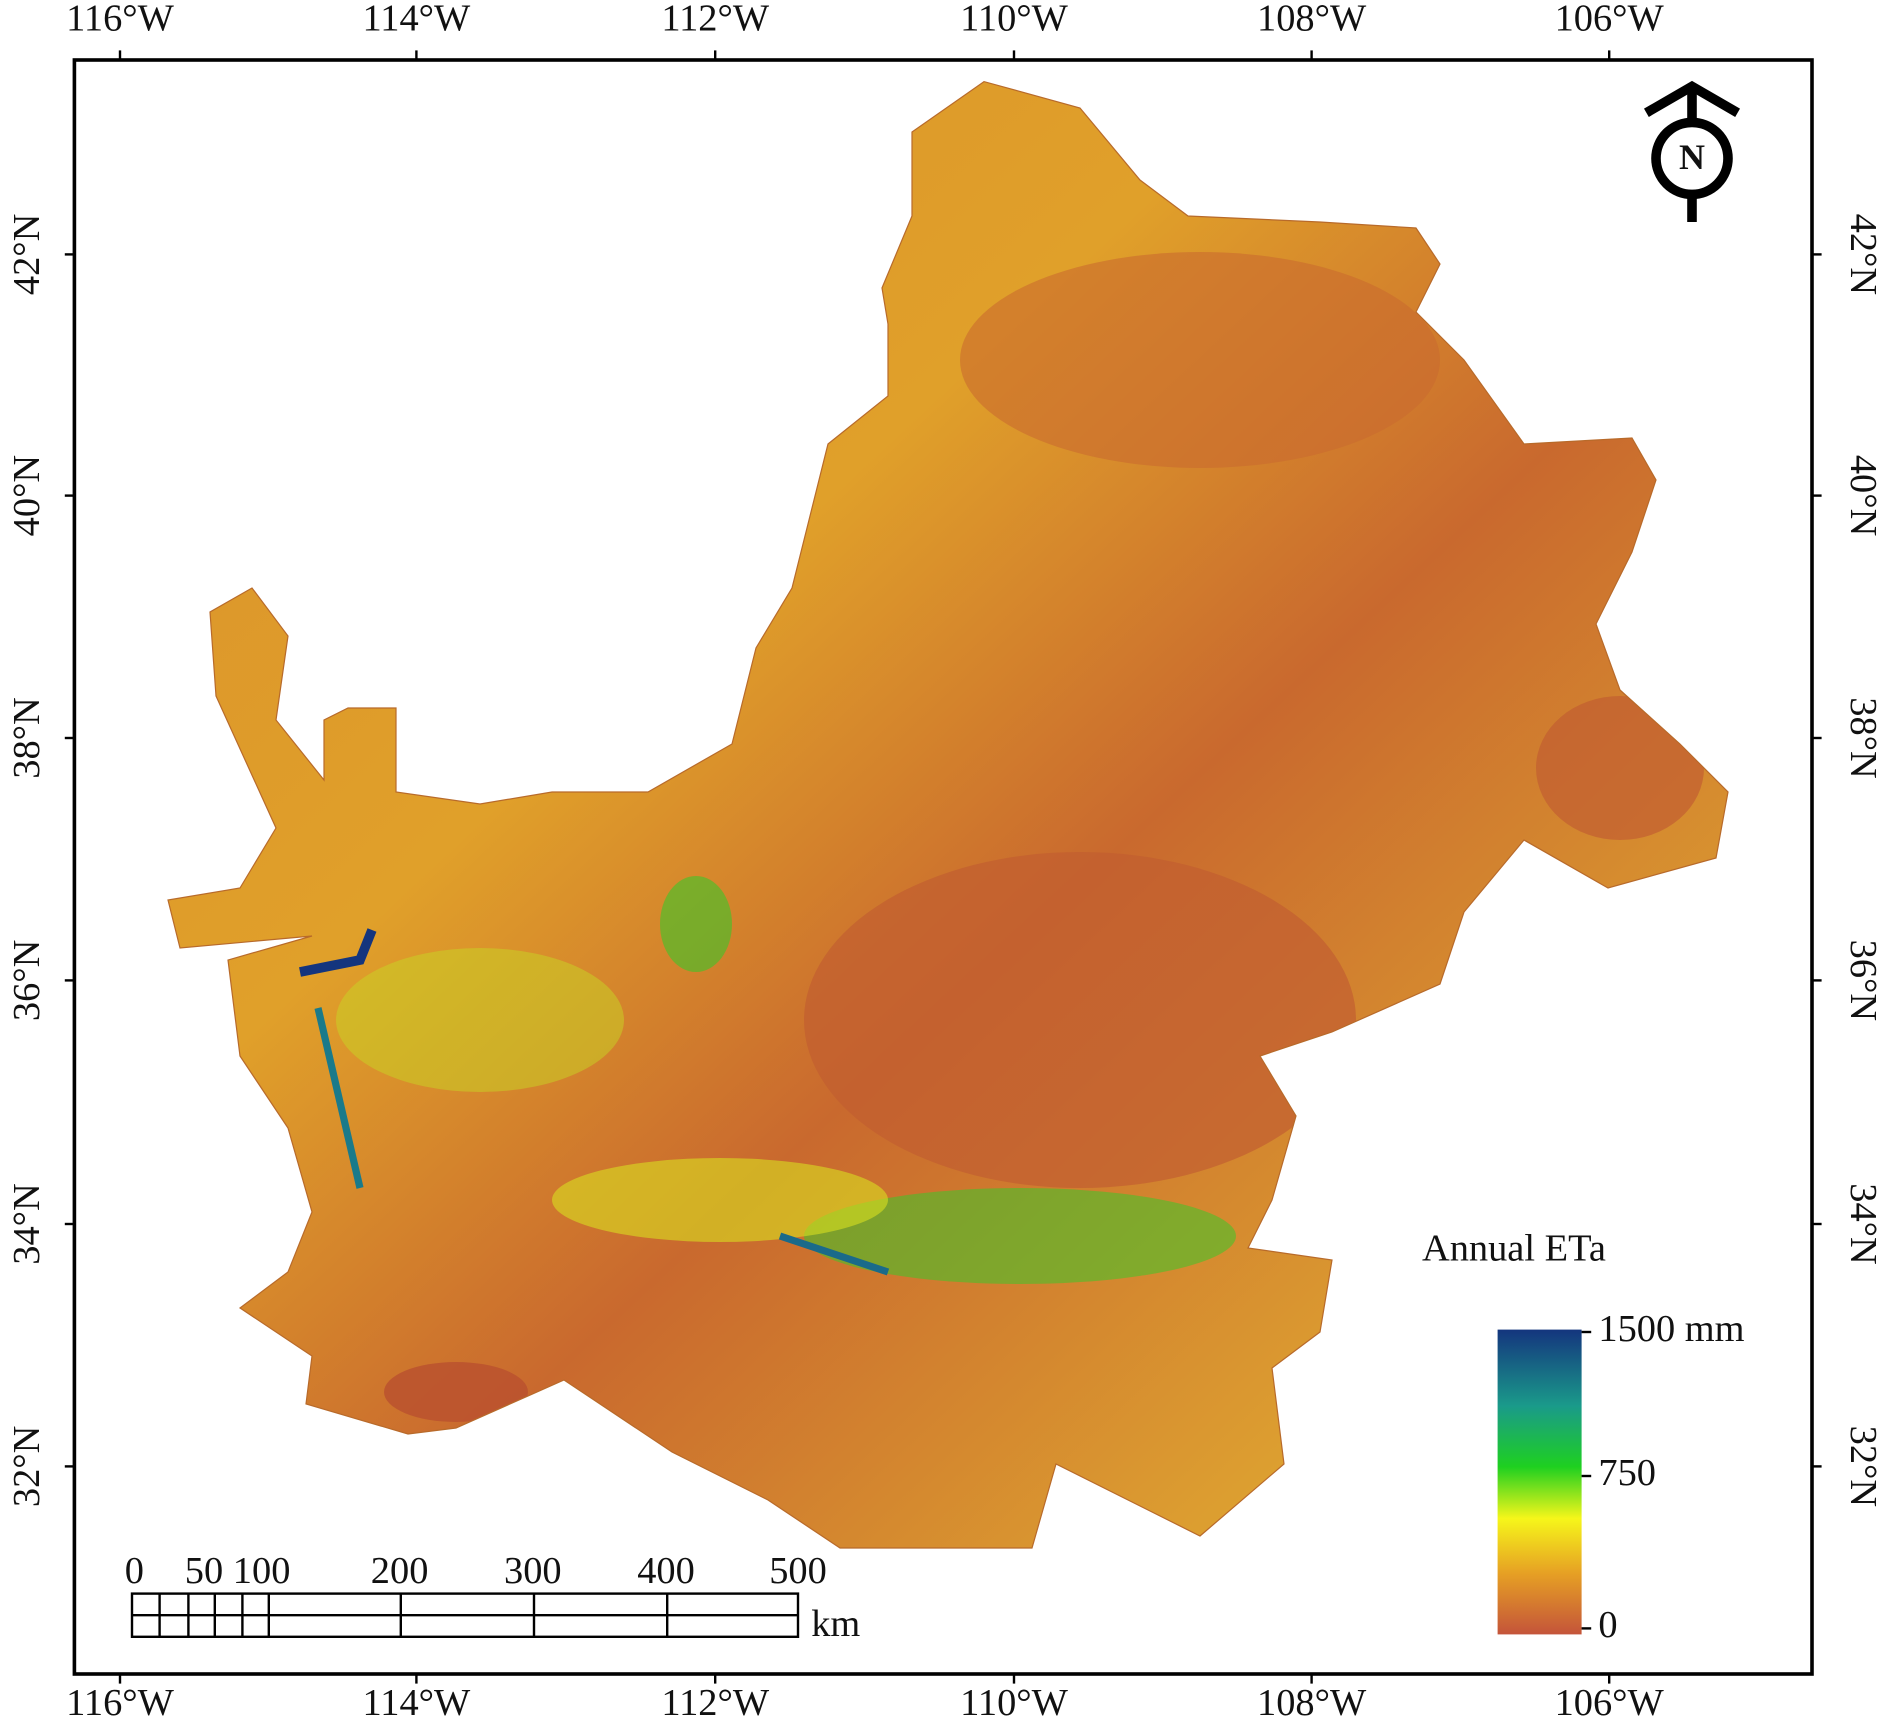 The height and width of the screenshot is (1736, 1882). What do you see at coordinates (1312, 1703) in the screenshot?
I see `lon-label-bottom: 108°W` at bounding box center [1312, 1703].